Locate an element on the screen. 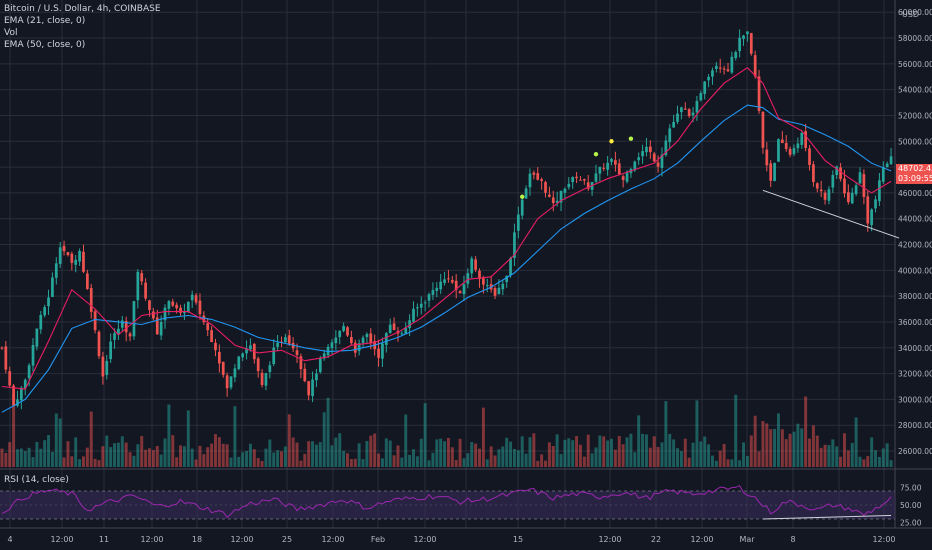 The width and height of the screenshot is (932, 550). price-tick-label: 50000.00 is located at coordinates (915, 141).